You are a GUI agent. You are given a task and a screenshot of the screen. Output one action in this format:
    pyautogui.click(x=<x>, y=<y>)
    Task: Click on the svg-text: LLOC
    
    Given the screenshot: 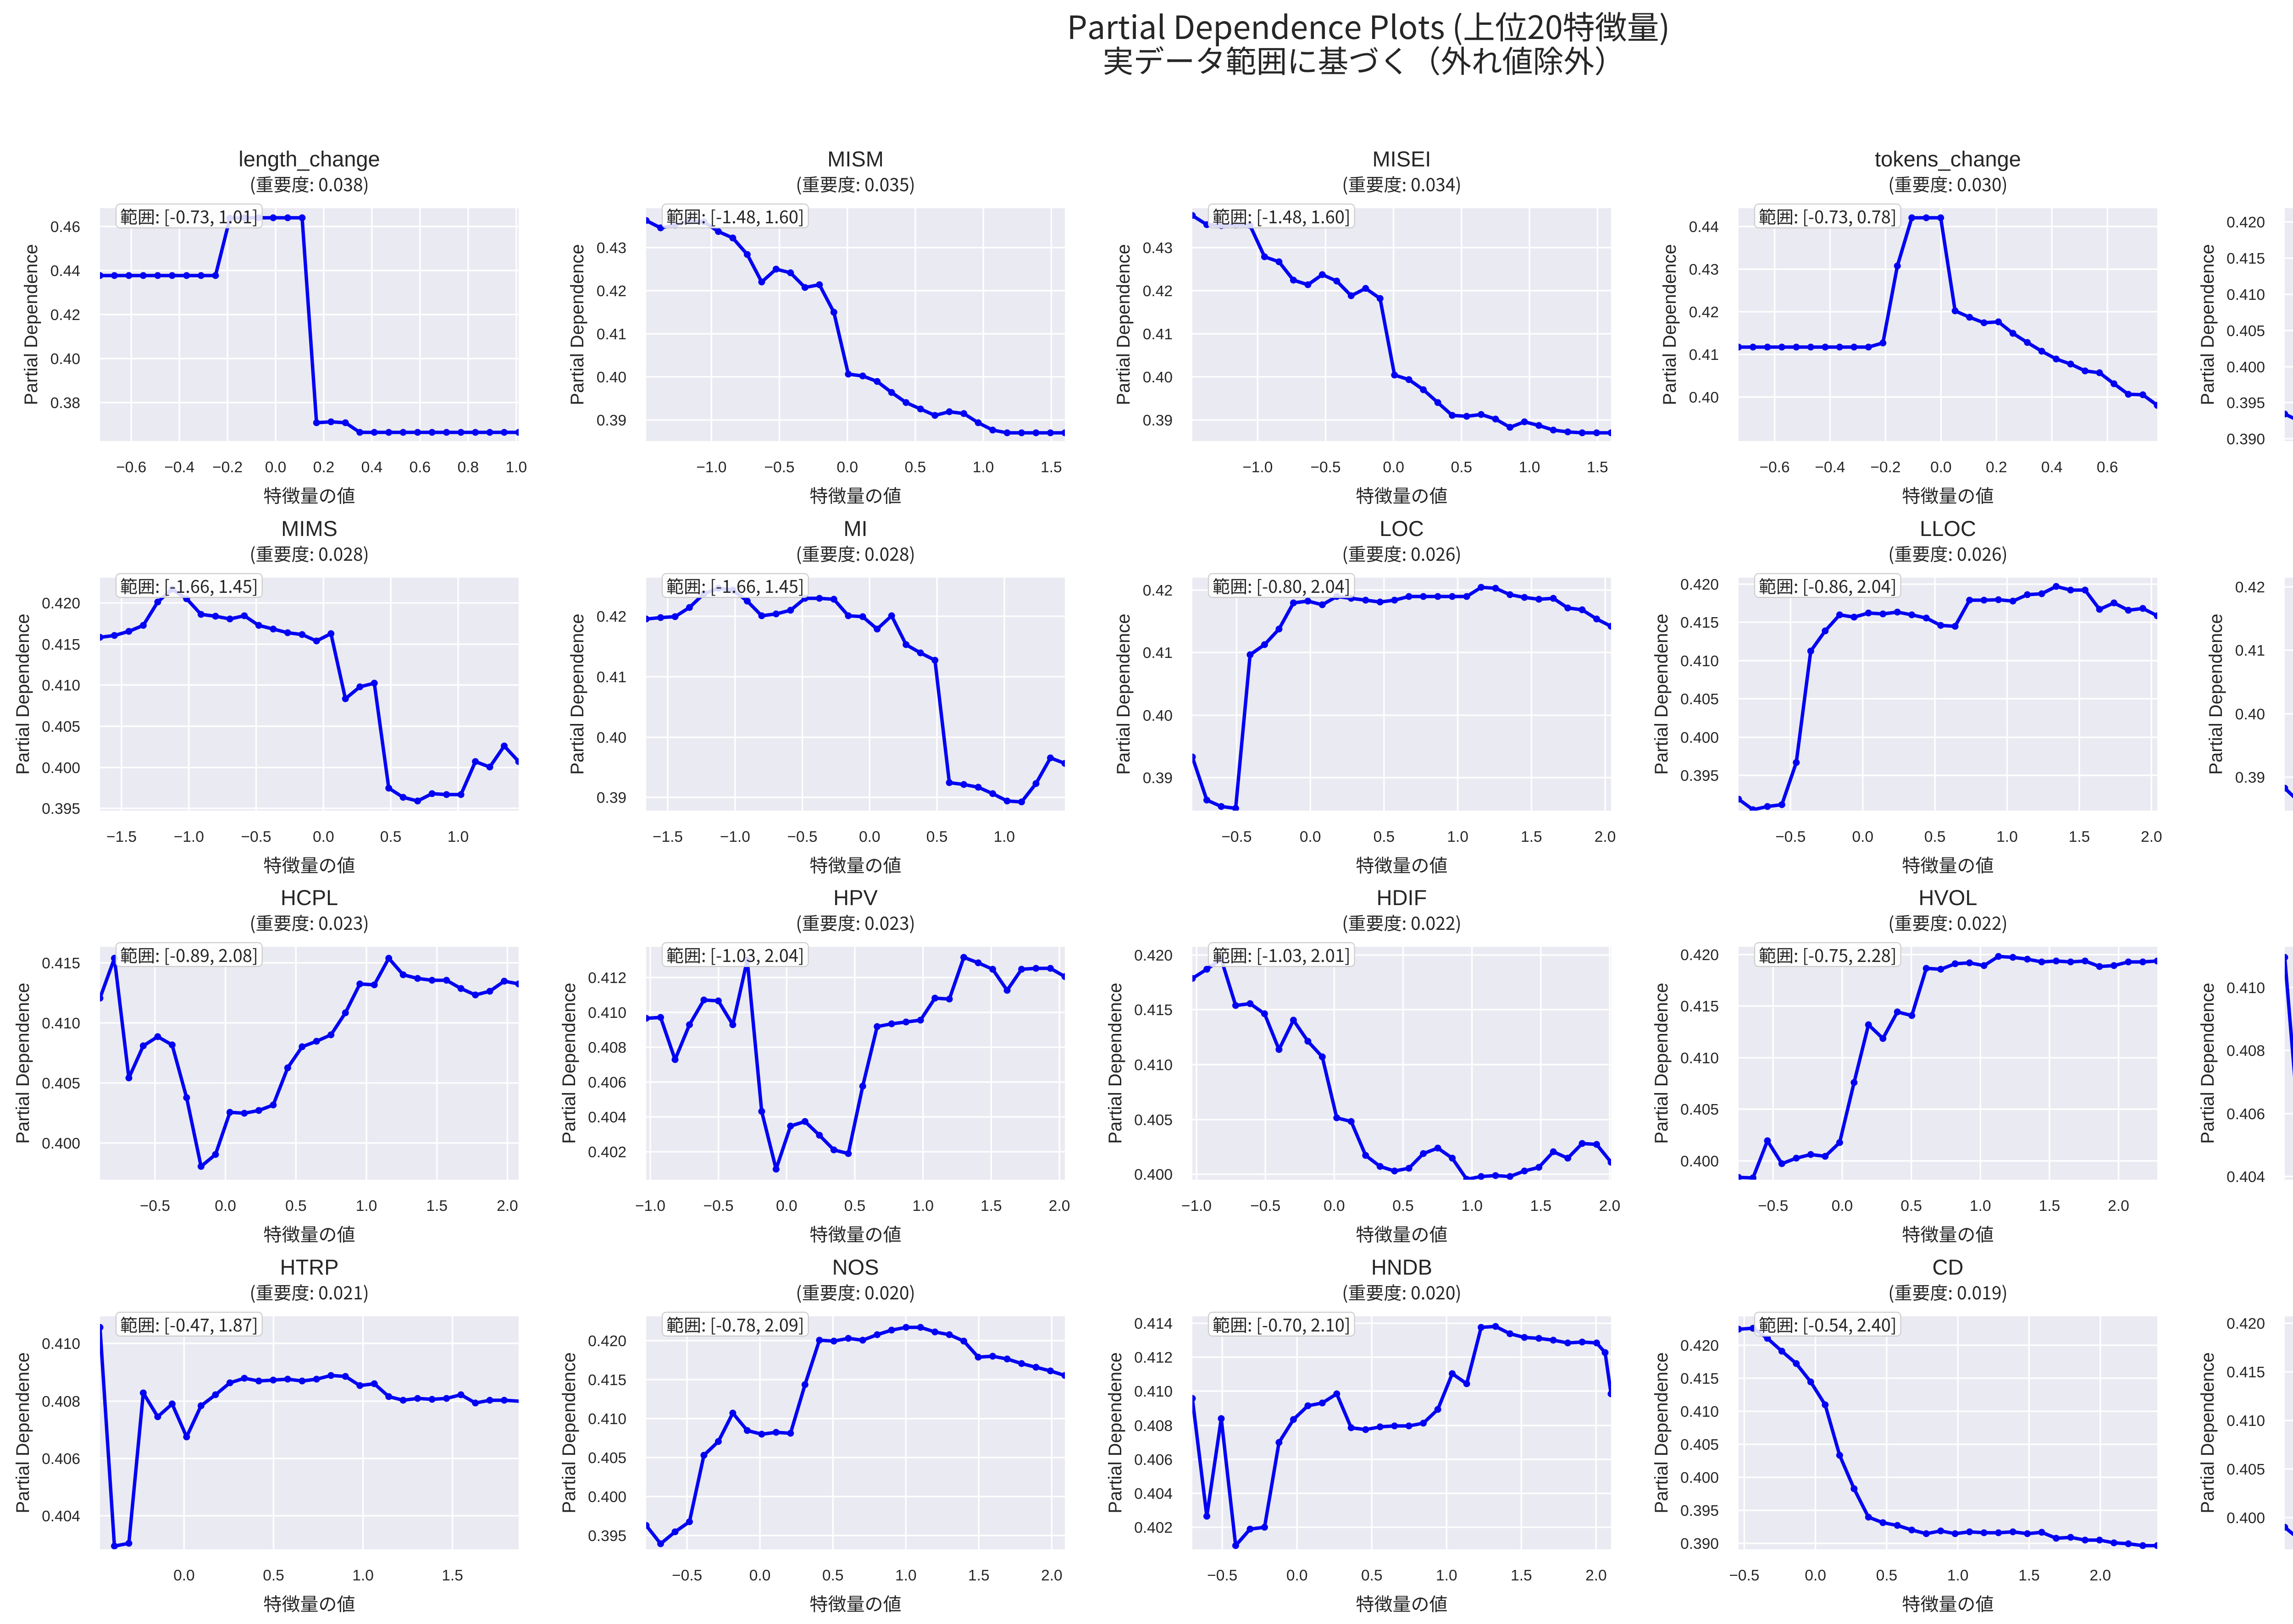 What is the action you would take?
    pyautogui.click(x=1948, y=528)
    